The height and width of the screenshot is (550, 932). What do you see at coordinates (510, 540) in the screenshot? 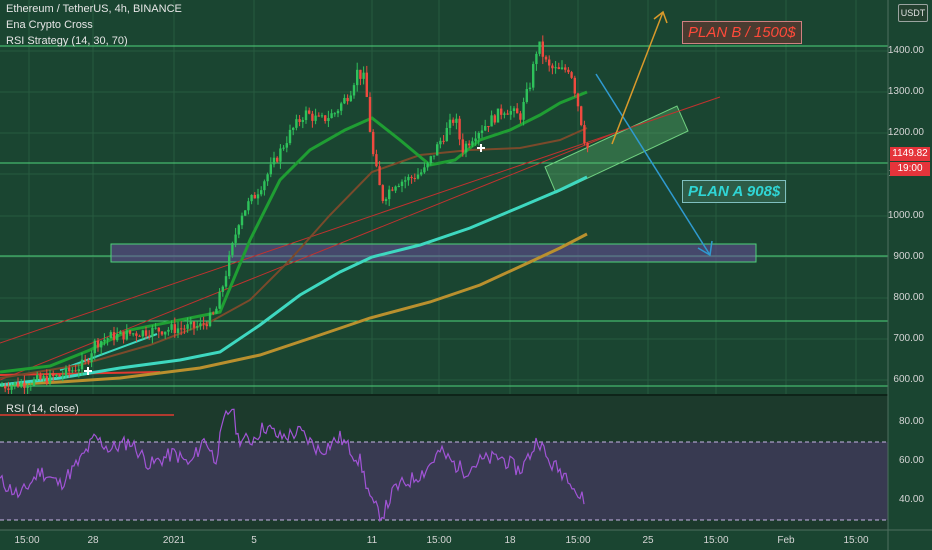
I see `time-label: 18` at bounding box center [510, 540].